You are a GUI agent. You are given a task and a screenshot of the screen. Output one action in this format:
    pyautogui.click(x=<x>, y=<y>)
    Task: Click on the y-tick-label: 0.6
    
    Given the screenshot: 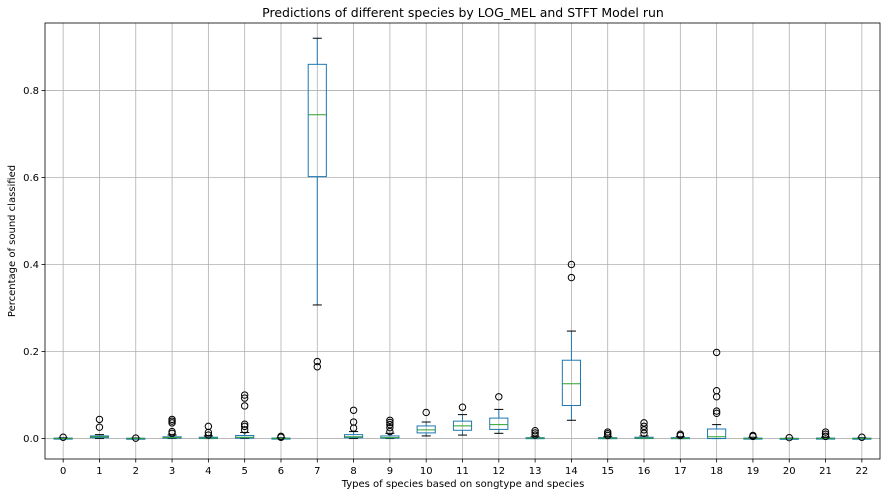 What is the action you would take?
    pyautogui.click(x=31, y=178)
    